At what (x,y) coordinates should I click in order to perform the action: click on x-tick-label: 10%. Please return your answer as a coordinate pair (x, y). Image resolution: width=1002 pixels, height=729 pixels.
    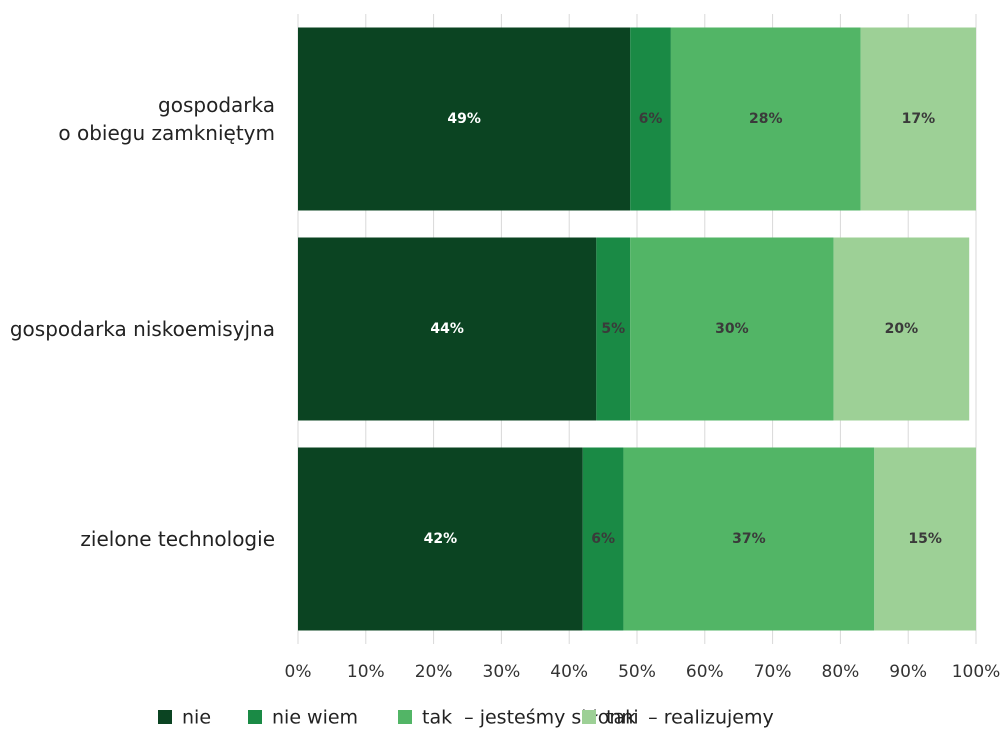
    Looking at the image, I should click on (366, 672).